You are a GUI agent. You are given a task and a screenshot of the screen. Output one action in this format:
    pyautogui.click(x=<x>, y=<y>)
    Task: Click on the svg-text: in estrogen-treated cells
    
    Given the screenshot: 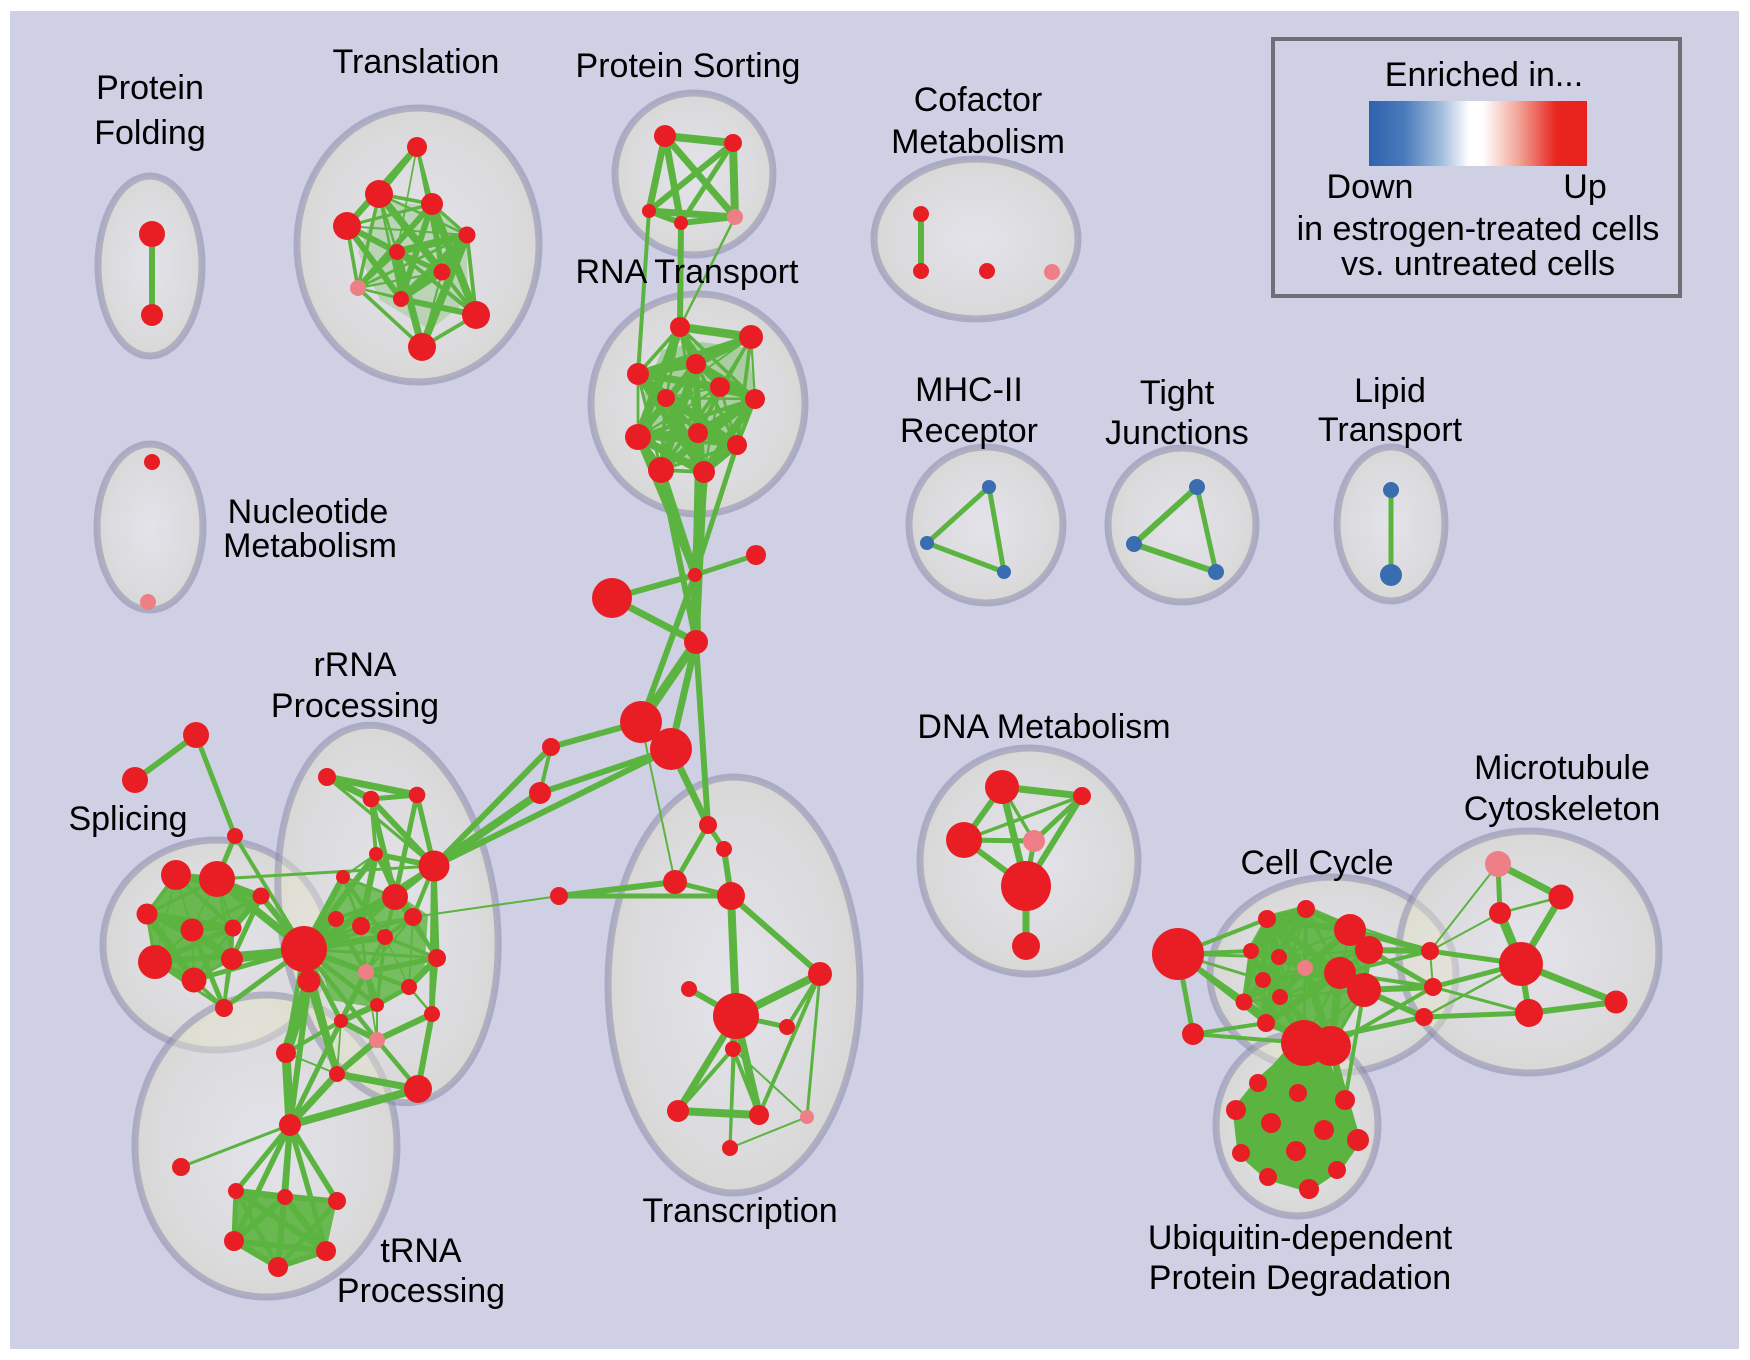 What is the action you would take?
    pyautogui.click(x=1478, y=229)
    